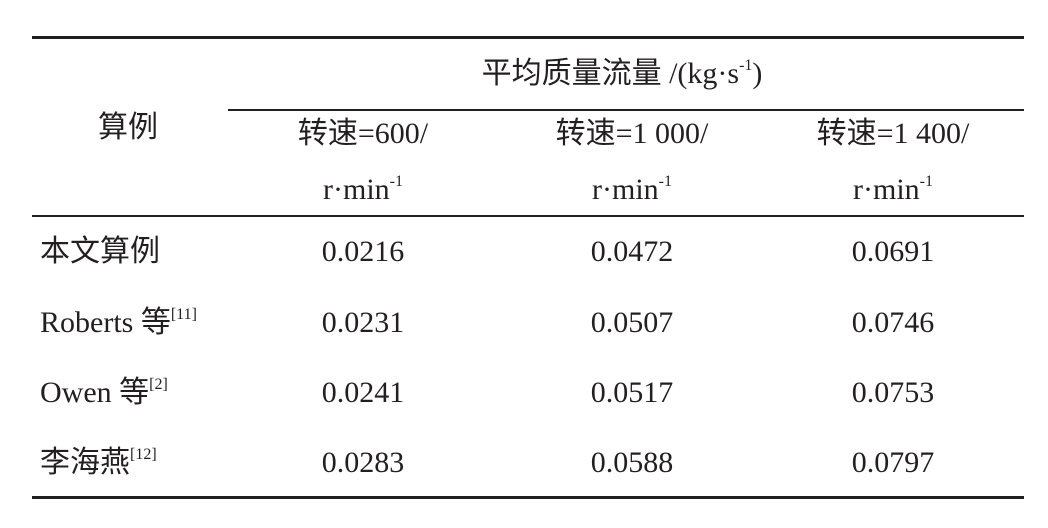 The image size is (1048, 528). Describe the element at coordinates (626, 110) in the screenshot. I see `group-rule` at that location.